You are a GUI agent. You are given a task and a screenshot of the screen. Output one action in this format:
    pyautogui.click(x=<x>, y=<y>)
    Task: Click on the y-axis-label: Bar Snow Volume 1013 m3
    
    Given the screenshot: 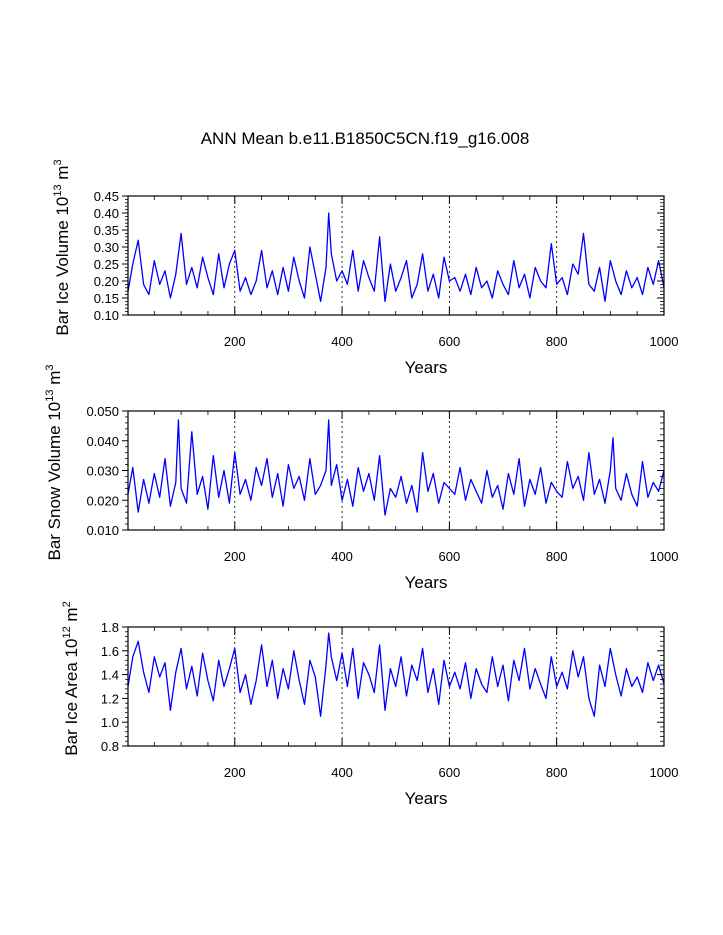 What is the action you would take?
    pyautogui.click(x=54, y=462)
    